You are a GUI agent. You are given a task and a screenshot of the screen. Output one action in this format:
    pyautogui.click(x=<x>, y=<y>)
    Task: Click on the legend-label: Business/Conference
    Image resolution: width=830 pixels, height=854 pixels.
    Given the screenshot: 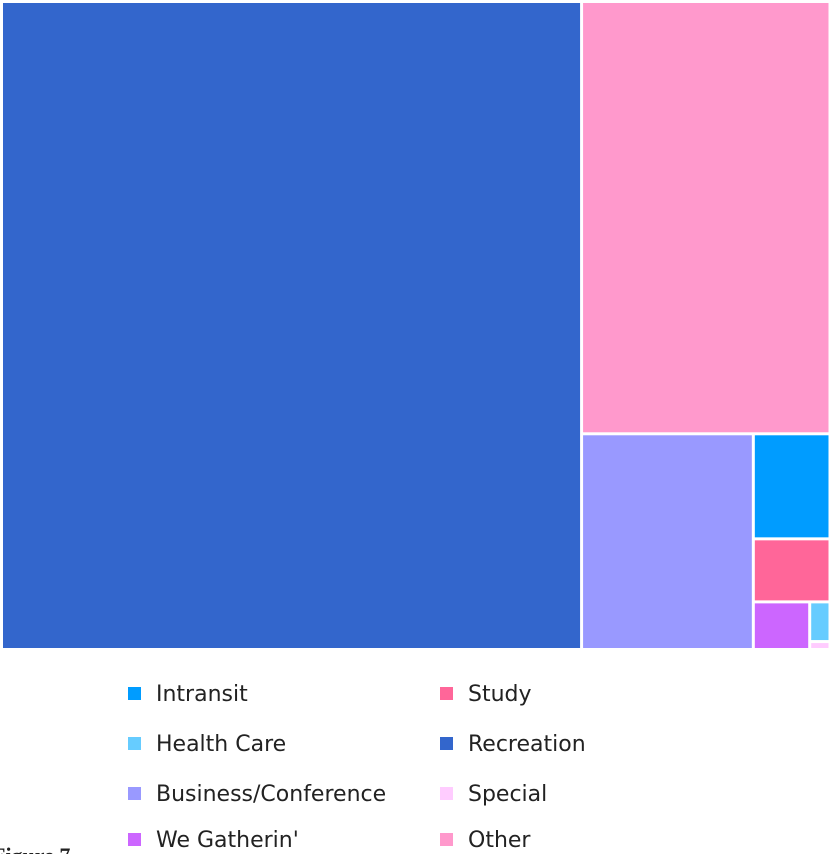 What is the action you would take?
    pyautogui.click(x=271, y=794)
    